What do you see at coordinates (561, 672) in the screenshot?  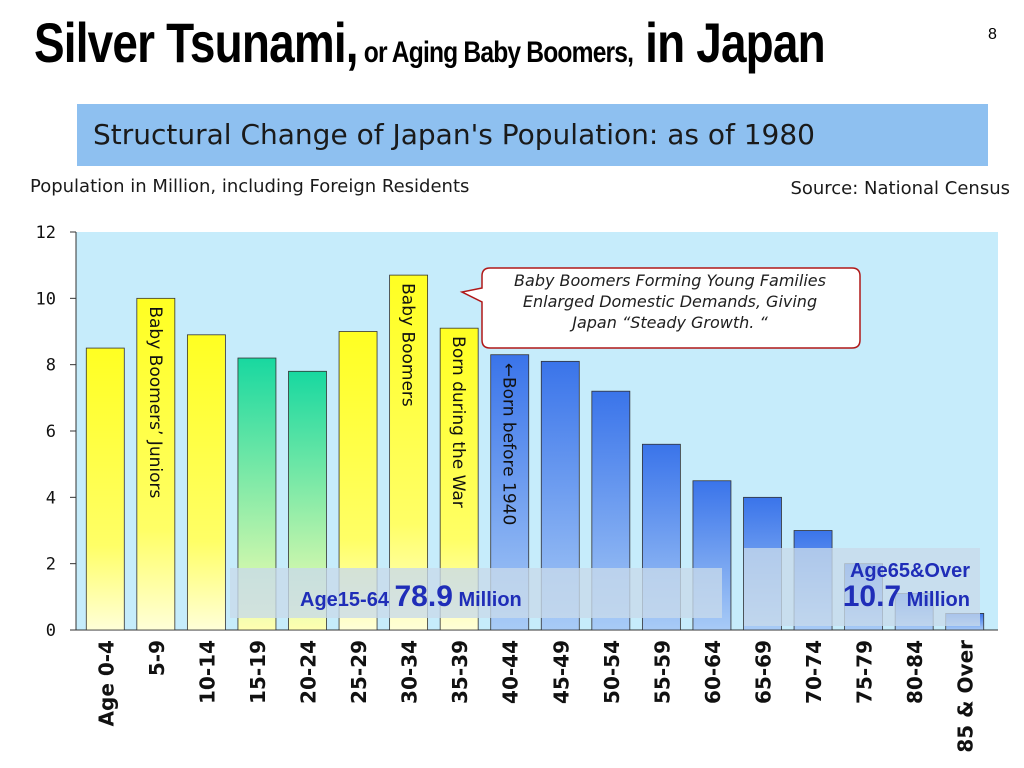 I see `x-tick-label: 45-49` at bounding box center [561, 672].